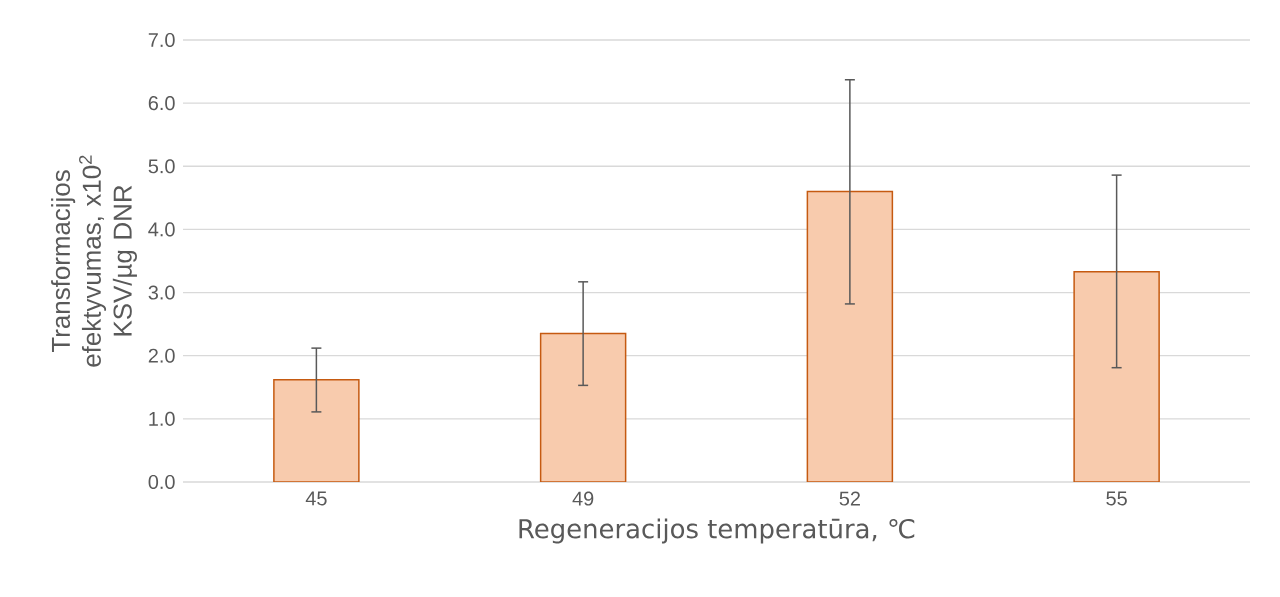 This screenshot has height=597, width=1280. Describe the element at coordinates (162, 418) in the screenshot. I see `y-tick-label: 1.0` at that location.